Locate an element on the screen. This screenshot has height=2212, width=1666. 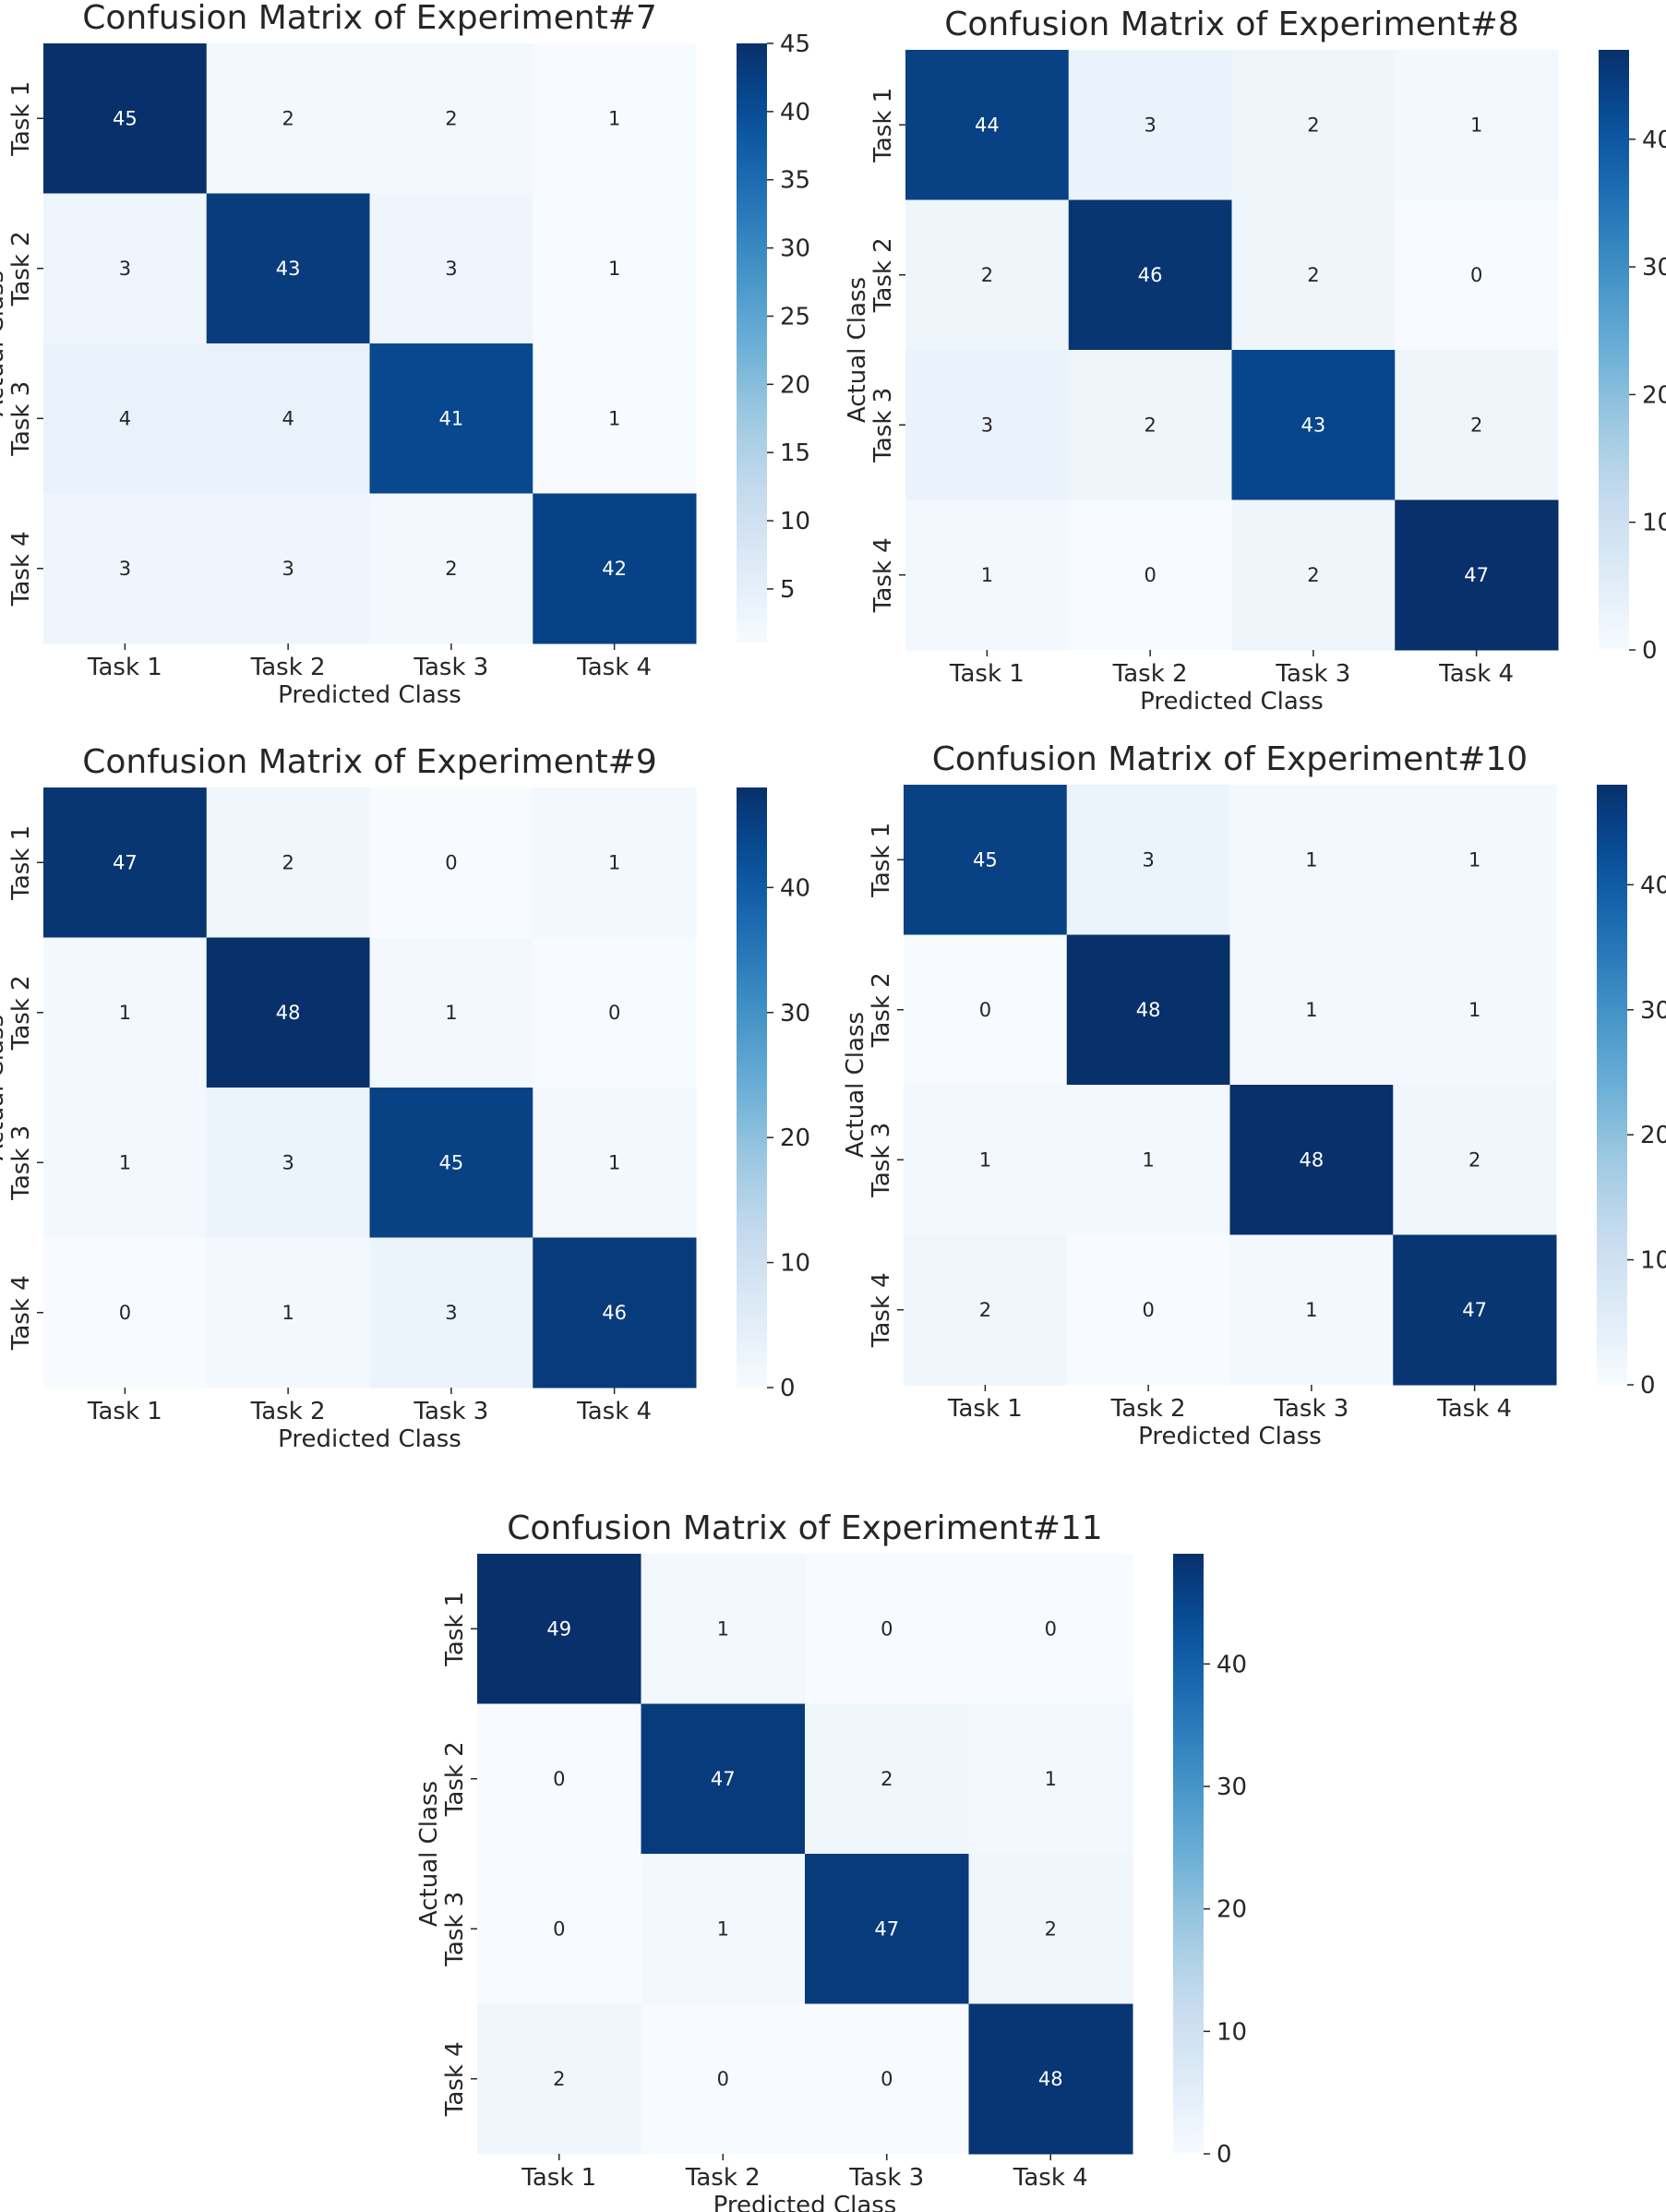
colorbar-tick-label: 5 is located at coordinates (788, 590).